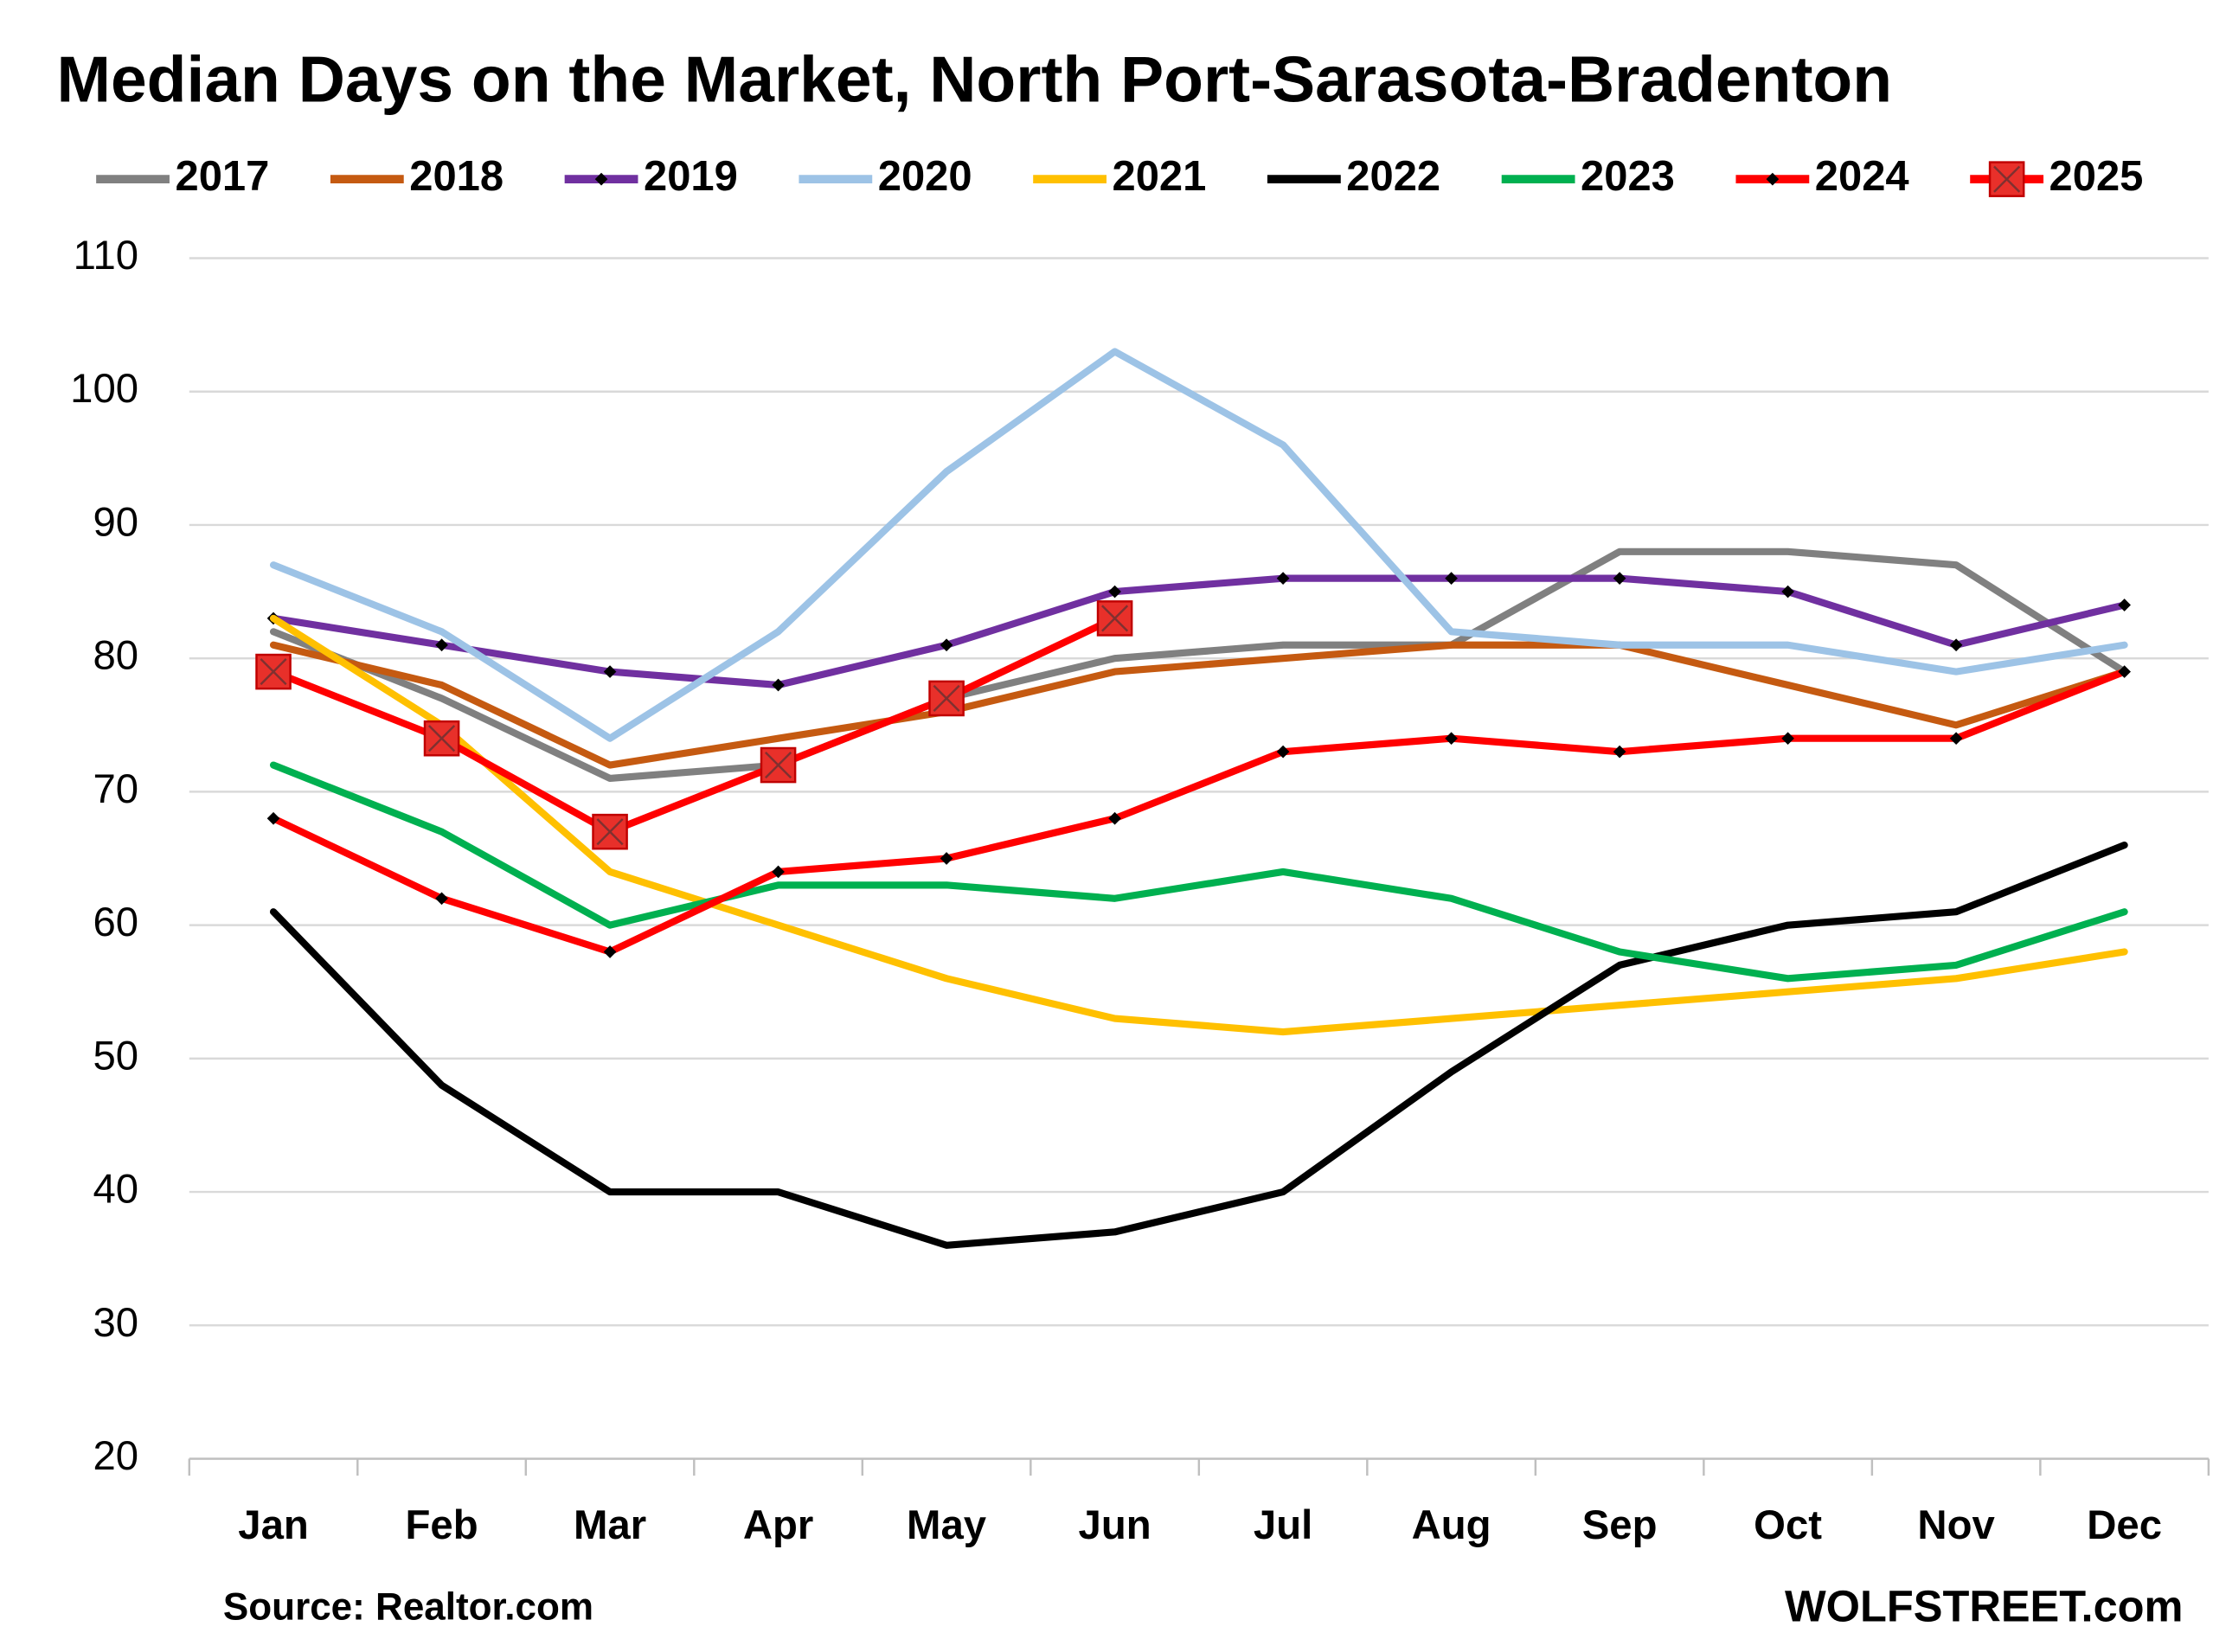 Image resolution: width=2213 pixels, height=1652 pixels. I want to click on y-tick-label: 70, so click(116, 789).